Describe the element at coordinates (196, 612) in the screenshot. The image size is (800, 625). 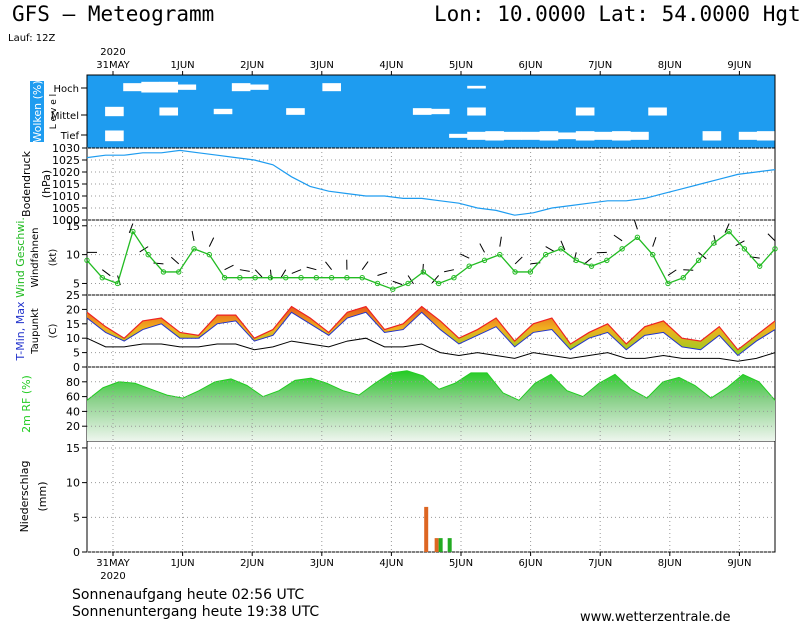
I see `sunset-text: Sonnenuntergang heute 19:38 UTC` at that location.